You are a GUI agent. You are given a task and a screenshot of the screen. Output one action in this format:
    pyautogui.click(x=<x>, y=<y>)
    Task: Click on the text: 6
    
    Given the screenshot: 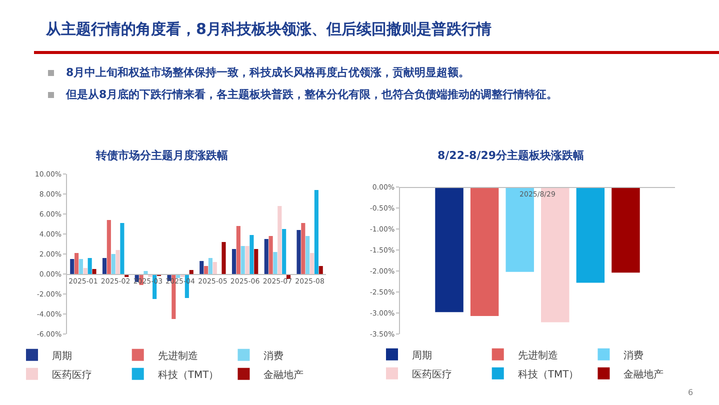 What is the action you would take?
    pyautogui.click(x=691, y=393)
    